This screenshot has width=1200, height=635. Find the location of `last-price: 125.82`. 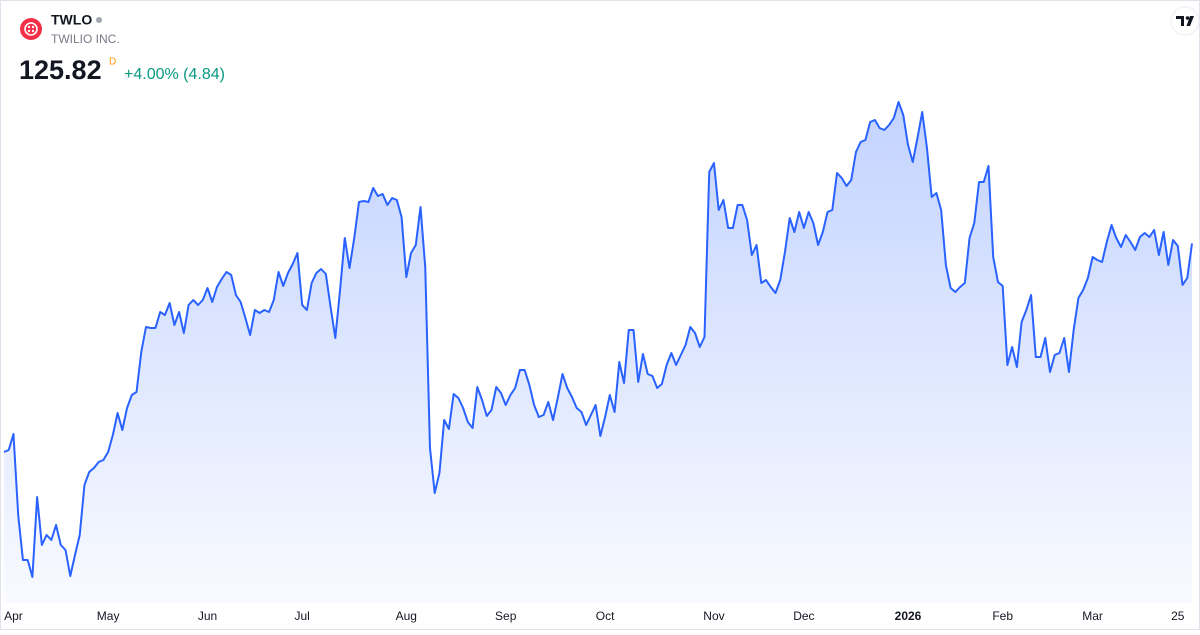

last-price: 125.82 is located at coordinates (60, 70).